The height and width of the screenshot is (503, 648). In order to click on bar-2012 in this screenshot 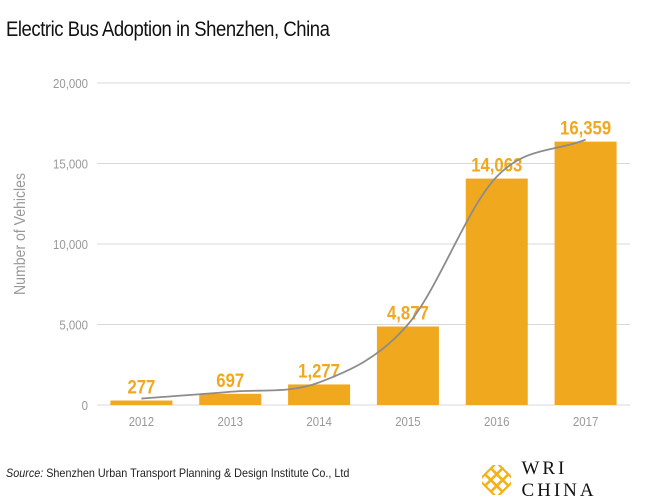, I will do `click(141, 402)`.